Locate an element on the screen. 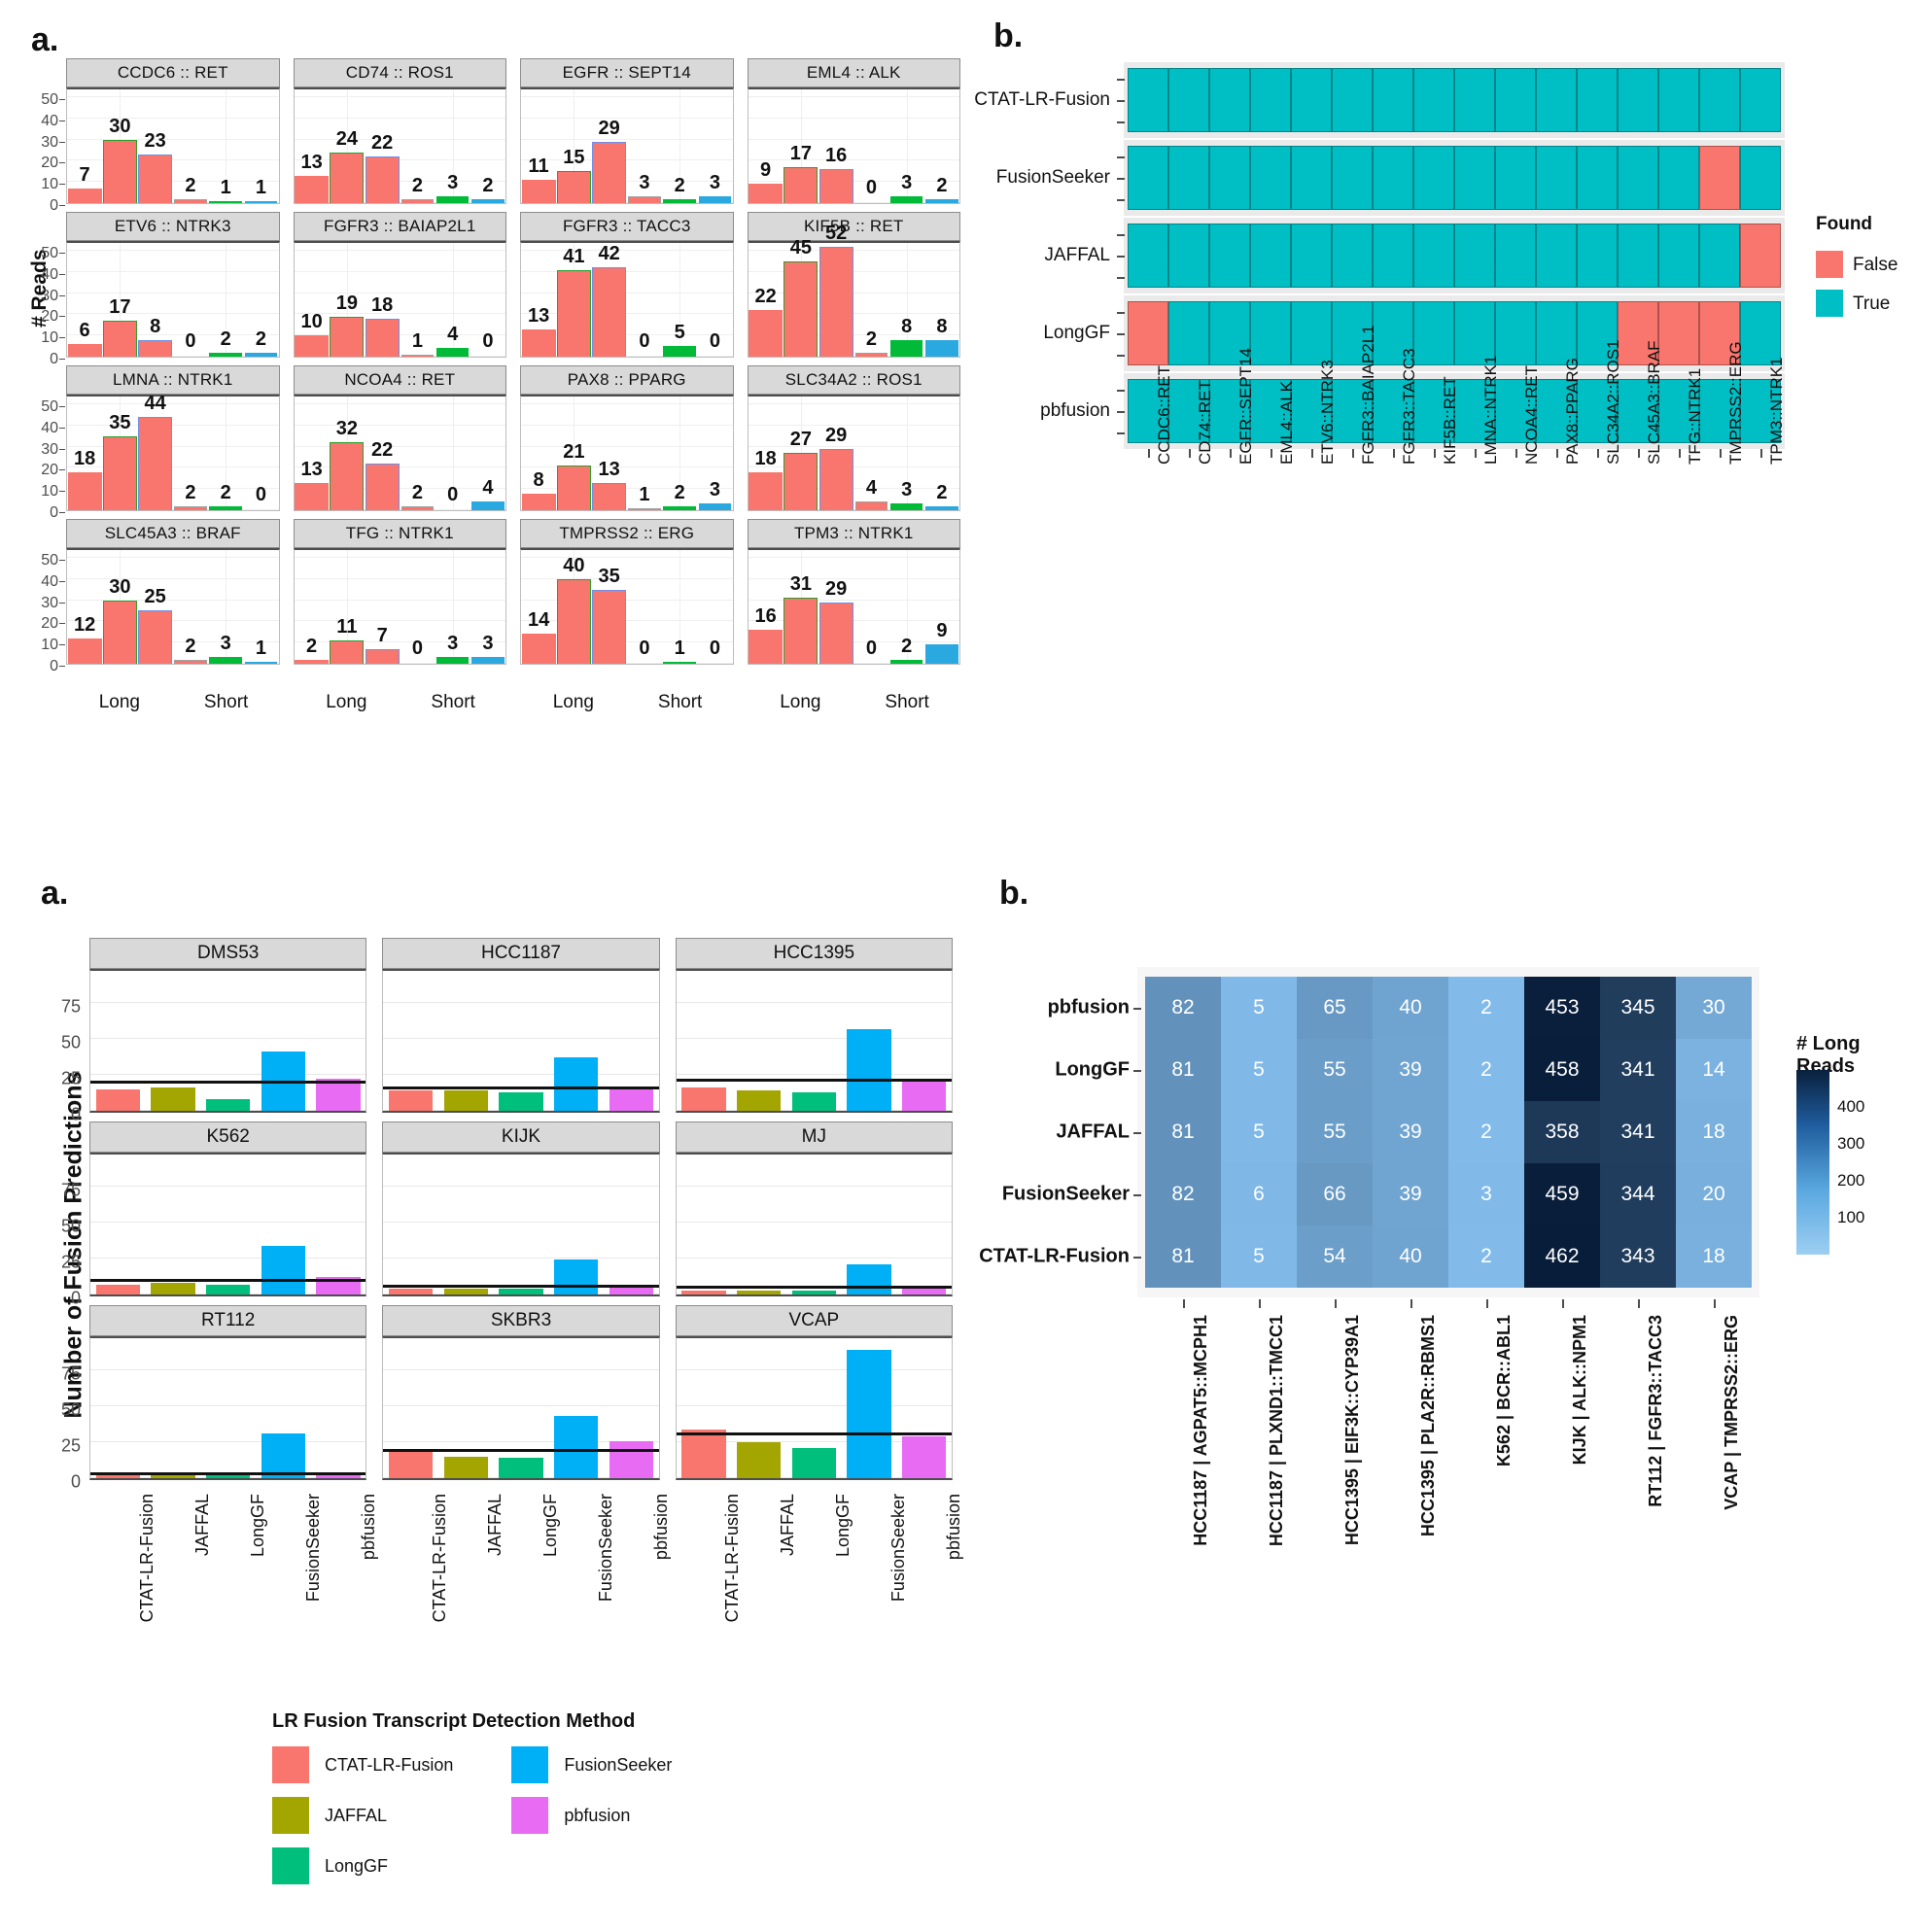  figure1-facet: TPM3 :: NTRK1 16 31 29 0 2 9 is located at coordinates (853, 593).